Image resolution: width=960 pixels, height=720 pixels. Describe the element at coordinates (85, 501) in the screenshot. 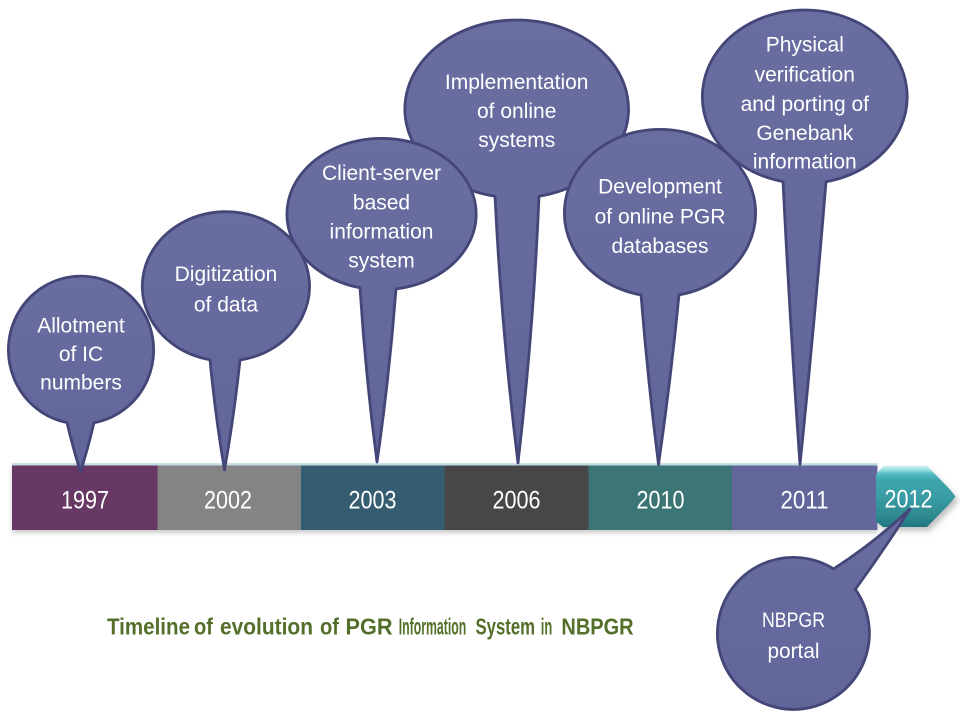

I see `svg-text: 1997` at that location.